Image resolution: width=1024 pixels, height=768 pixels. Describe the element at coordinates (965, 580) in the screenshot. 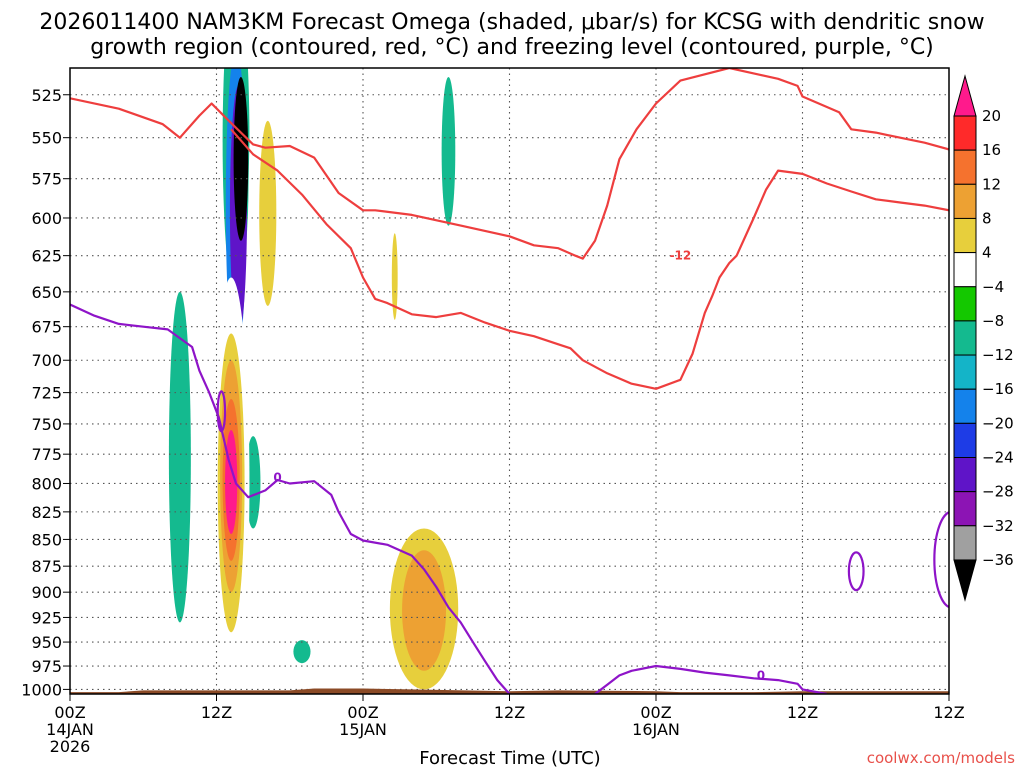

I see `colorbar-bottom-arrow` at that location.